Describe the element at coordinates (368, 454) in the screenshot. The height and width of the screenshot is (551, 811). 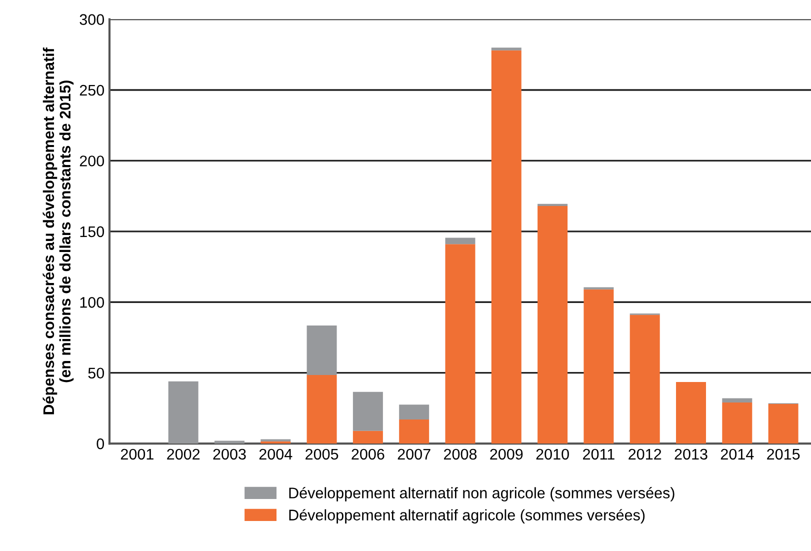
I see `x-tick-label: 2006` at that location.